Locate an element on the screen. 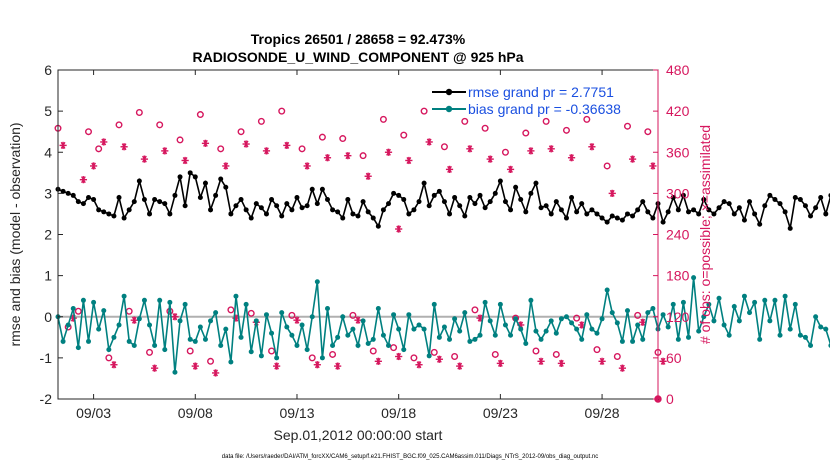  legend-bias-label: bias grand pr = -0.36638 is located at coordinates (544, 109).